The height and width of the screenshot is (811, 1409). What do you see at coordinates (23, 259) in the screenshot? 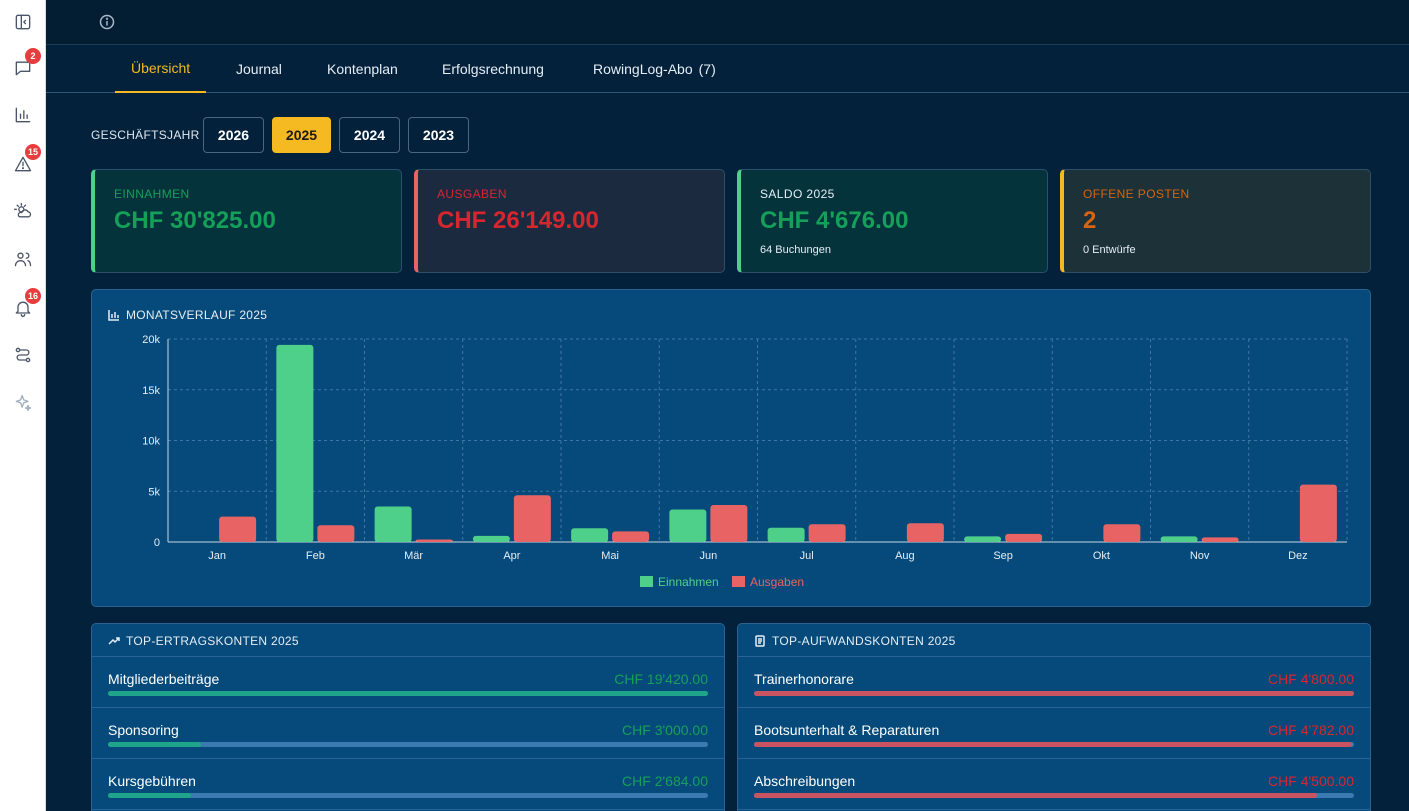
I see `users-icon` at bounding box center [23, 259].